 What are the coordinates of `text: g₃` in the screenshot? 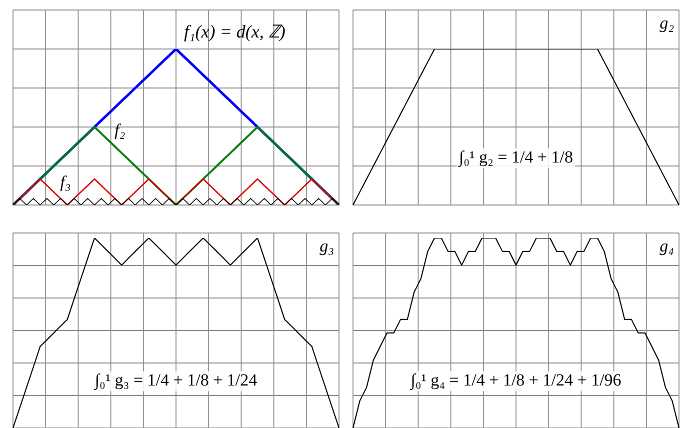 It's located at (327, 246).